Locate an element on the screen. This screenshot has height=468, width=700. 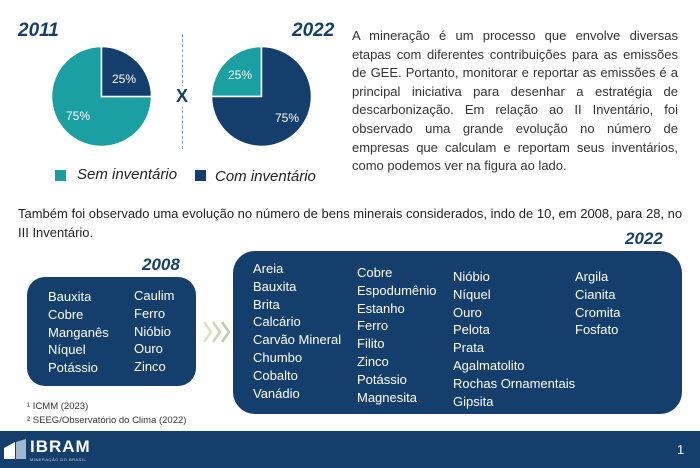
box-2022-title: 2022 is located at coordinates (644, 238).